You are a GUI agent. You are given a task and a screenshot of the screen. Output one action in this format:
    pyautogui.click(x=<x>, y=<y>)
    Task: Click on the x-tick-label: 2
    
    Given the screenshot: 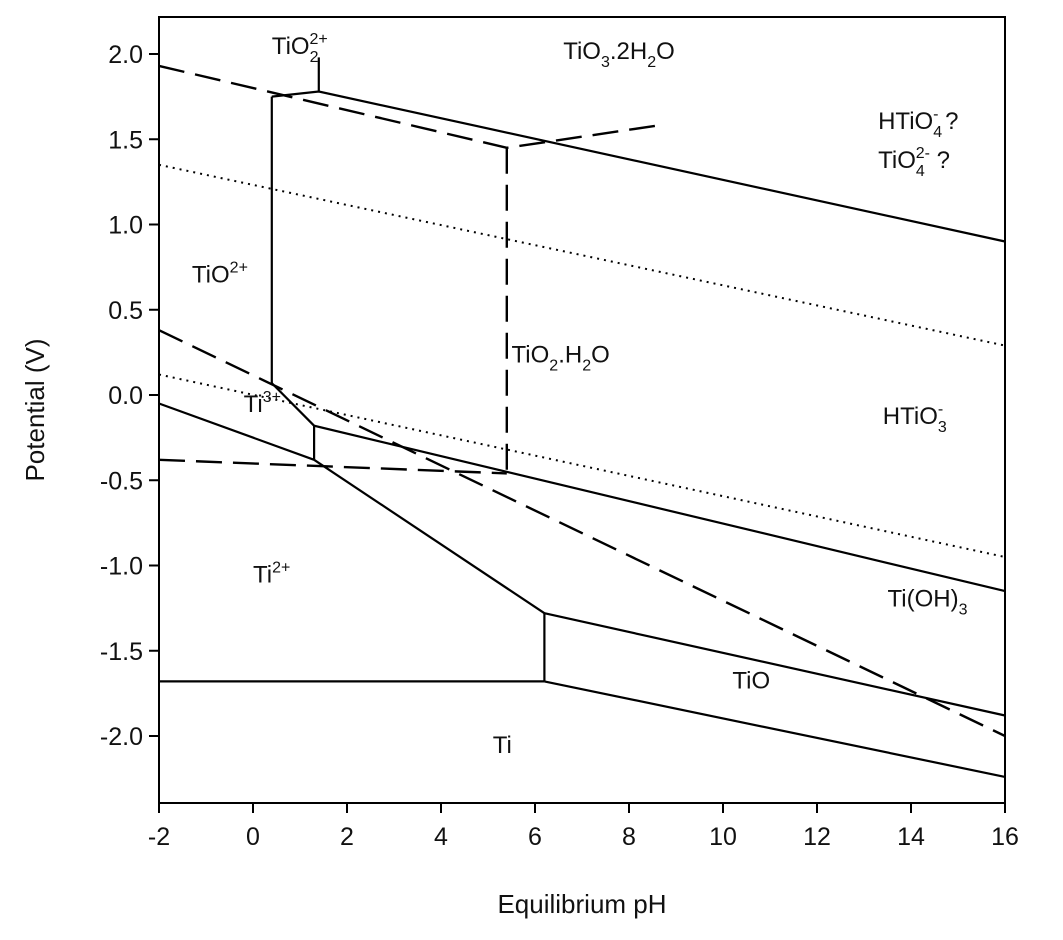 What is the action you would take?
    pyautogui.click(x=347, y=837)
    